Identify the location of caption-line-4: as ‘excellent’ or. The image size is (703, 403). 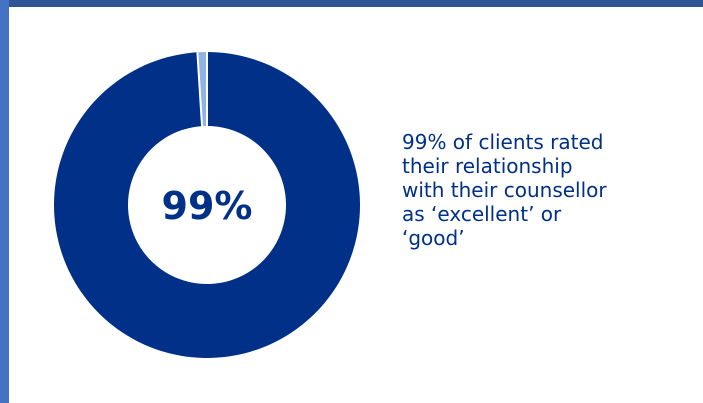
(482, 214).